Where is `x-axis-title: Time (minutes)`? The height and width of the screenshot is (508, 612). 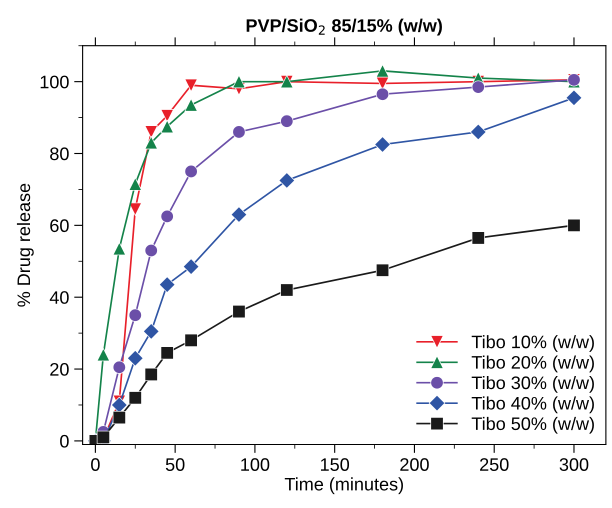
x-axis-title: Time (minutes) is located at coordinates (343, 485).